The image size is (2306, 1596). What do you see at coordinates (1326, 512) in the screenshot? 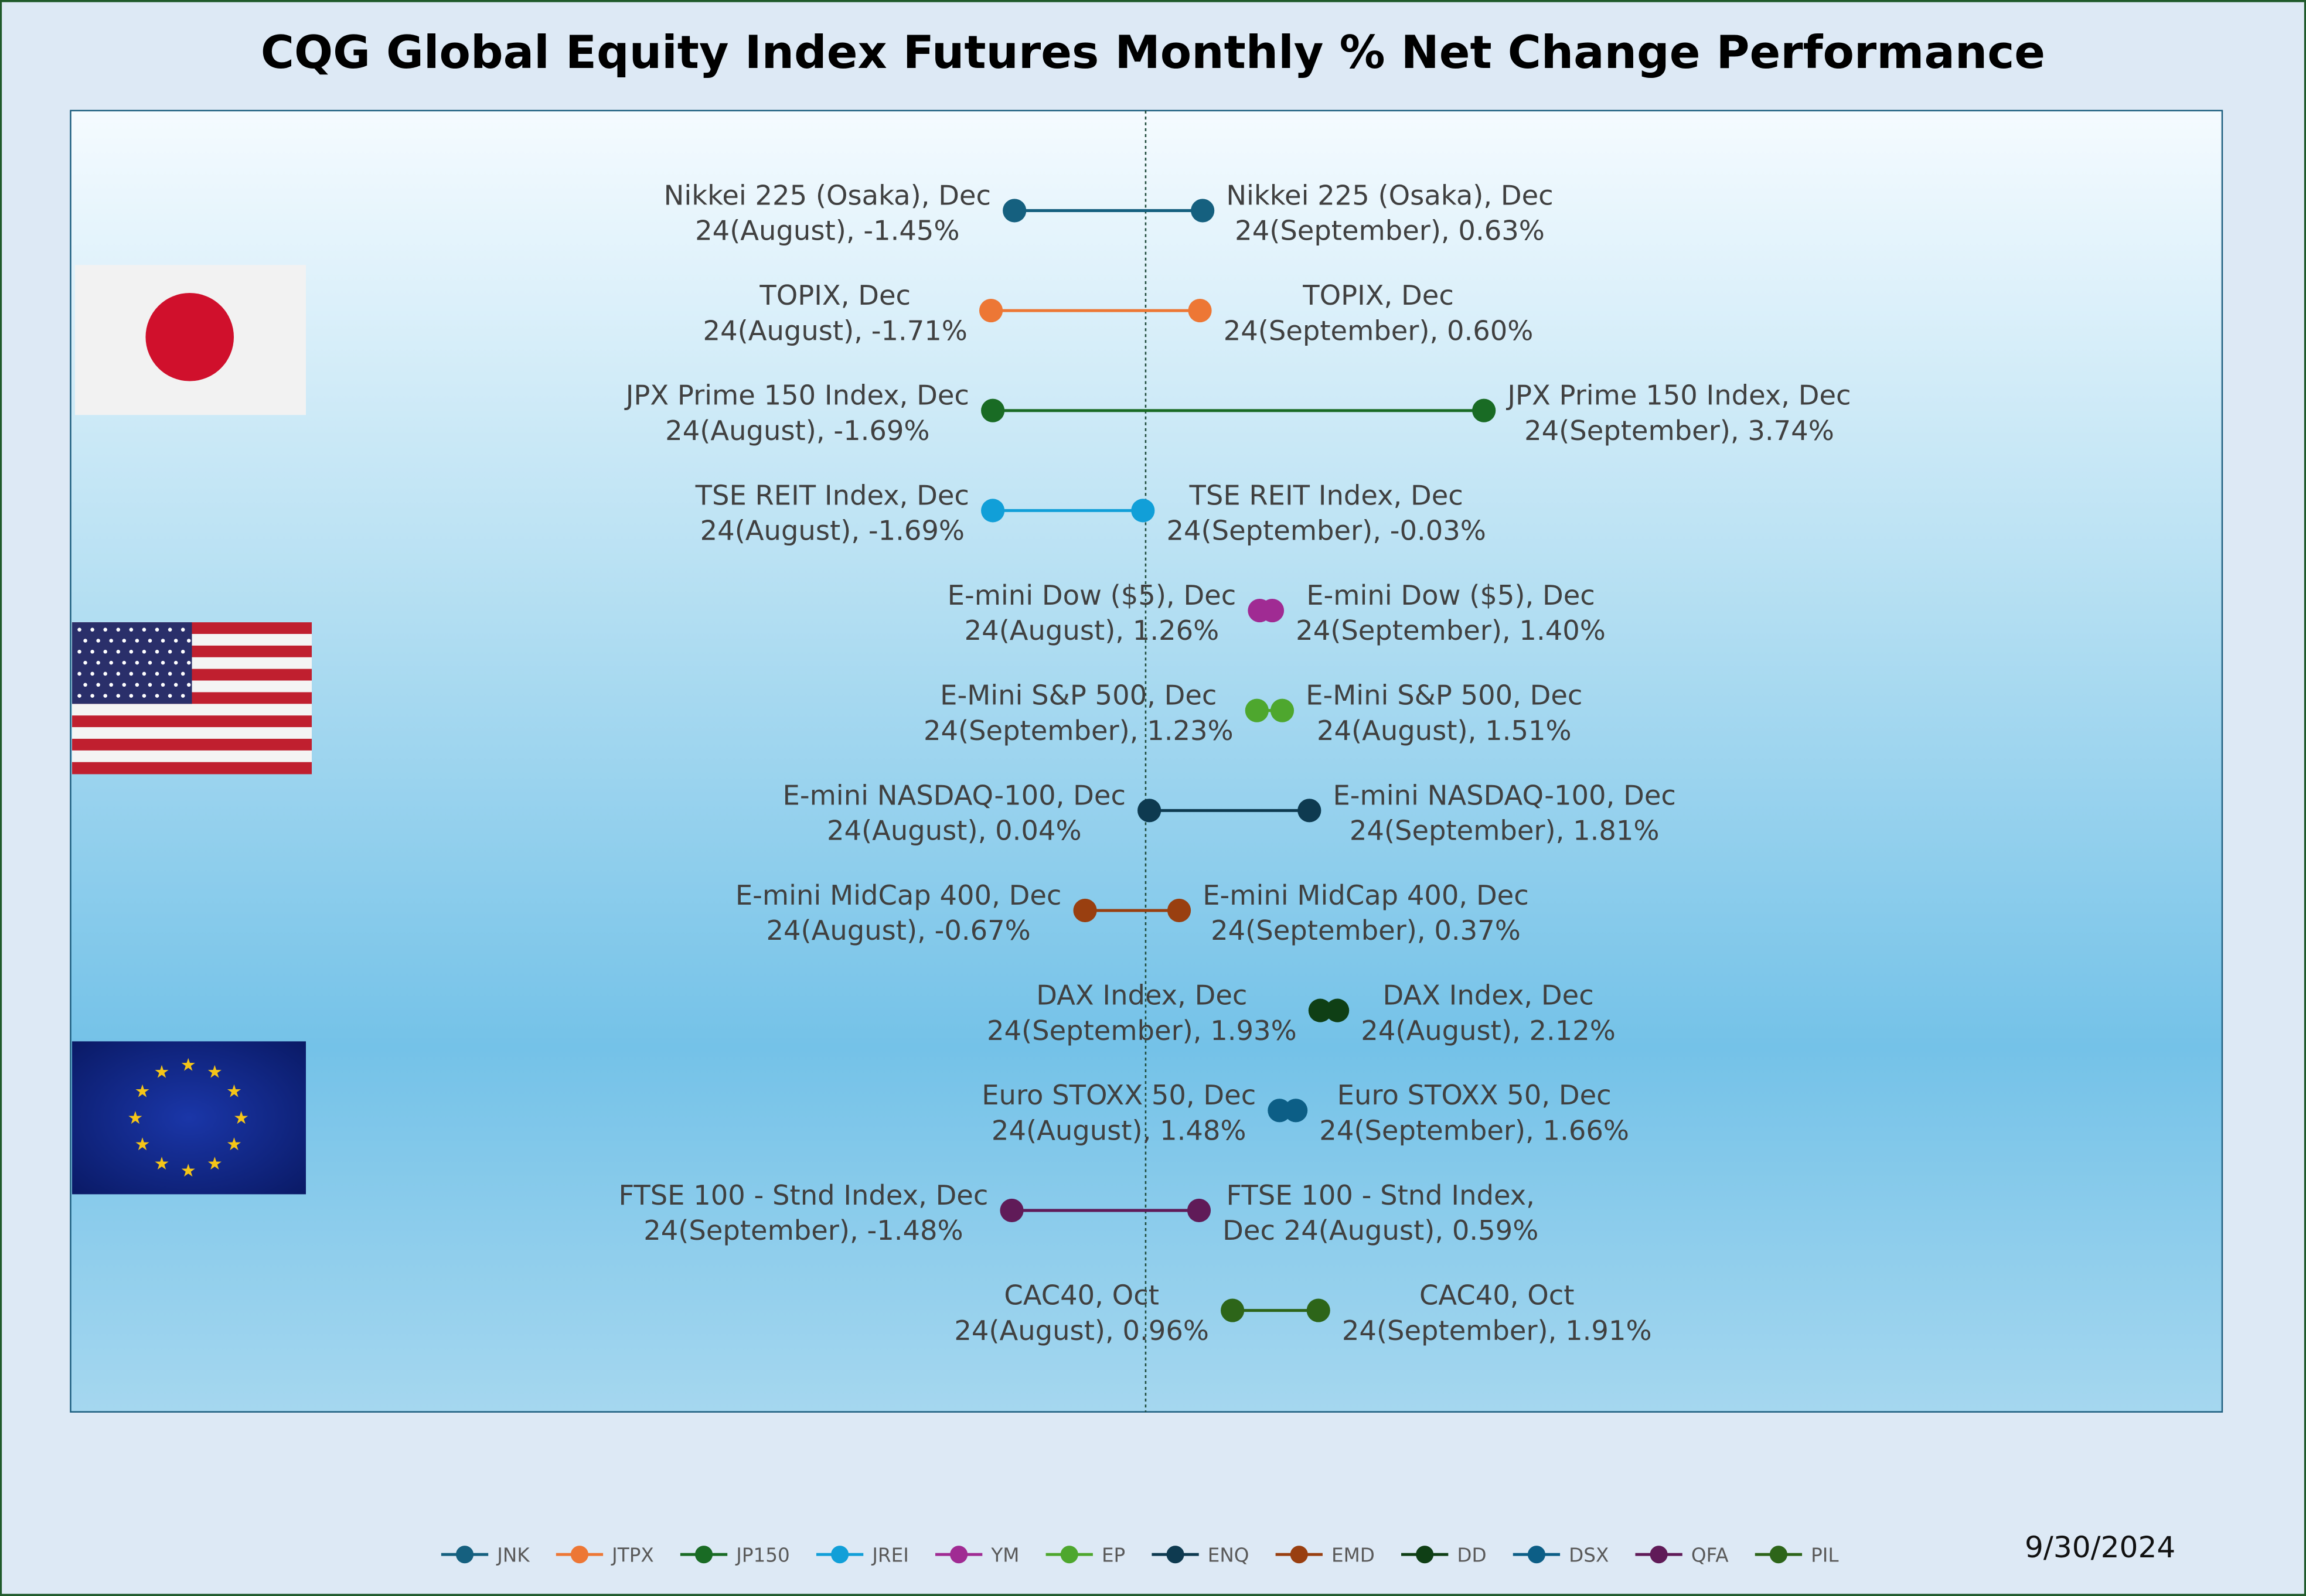
I see `data-label-right: TSE REIT Index, Dec 24(September), -0.03%` at bounding box center [1326, 512].